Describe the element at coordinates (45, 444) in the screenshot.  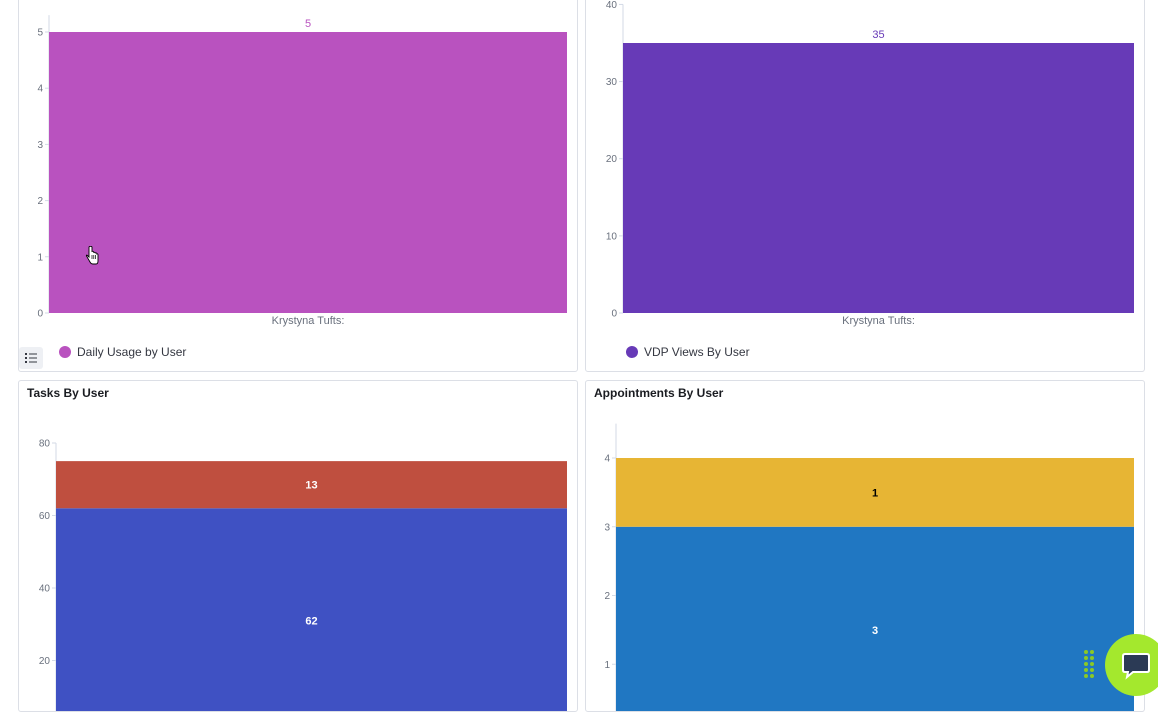
I see `y-tick-label: 80` at that location.